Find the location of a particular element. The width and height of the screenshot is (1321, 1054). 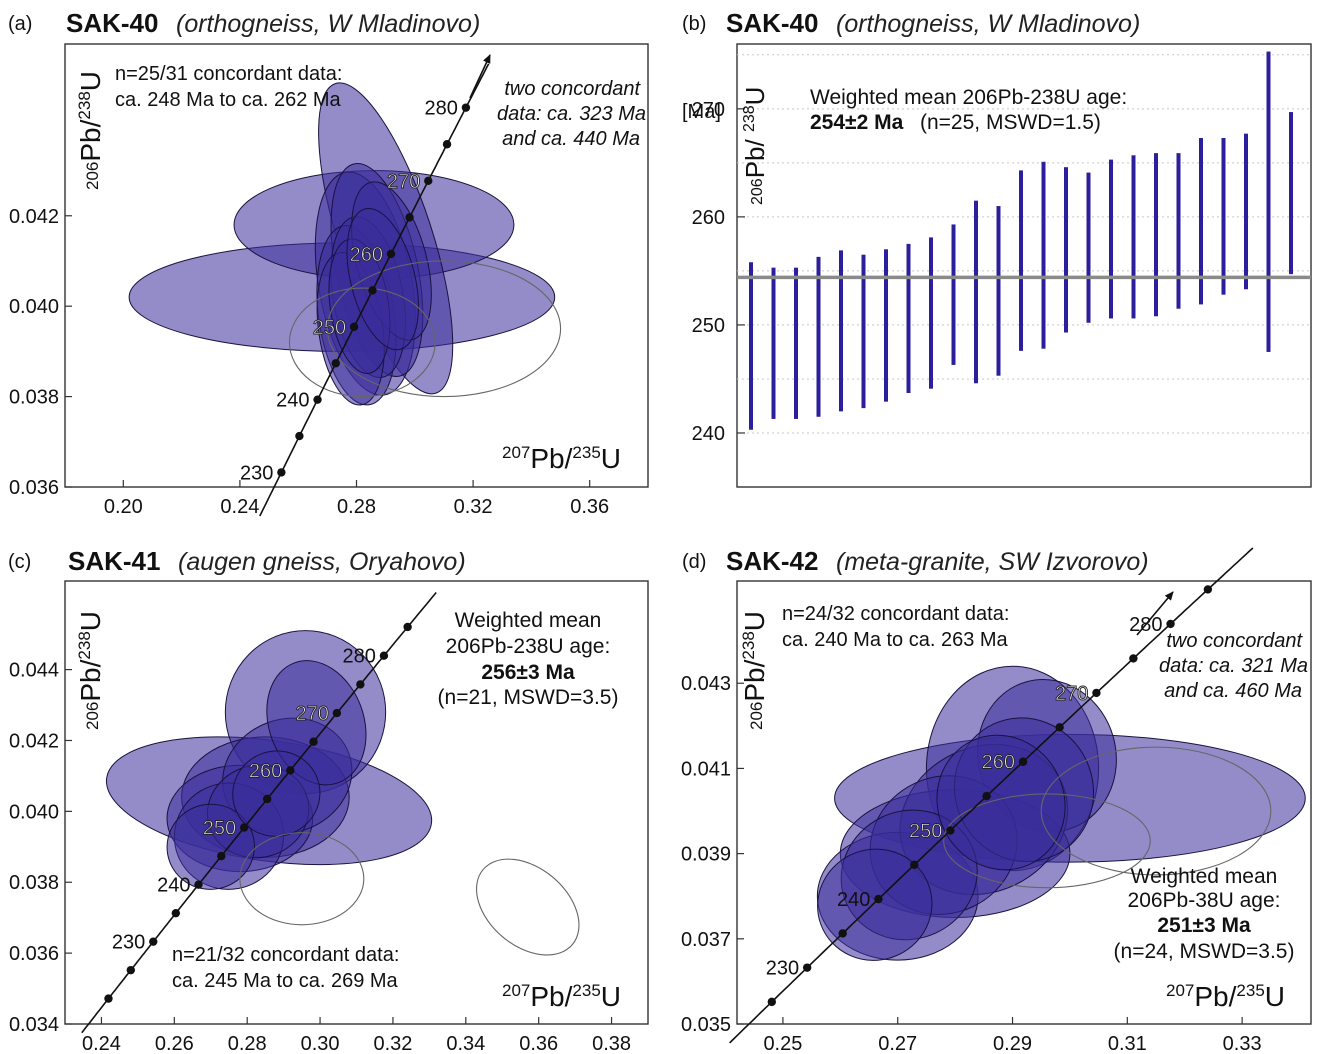

weighted-mean-value: 254±2 Ma is located at coordinates (857, 122).